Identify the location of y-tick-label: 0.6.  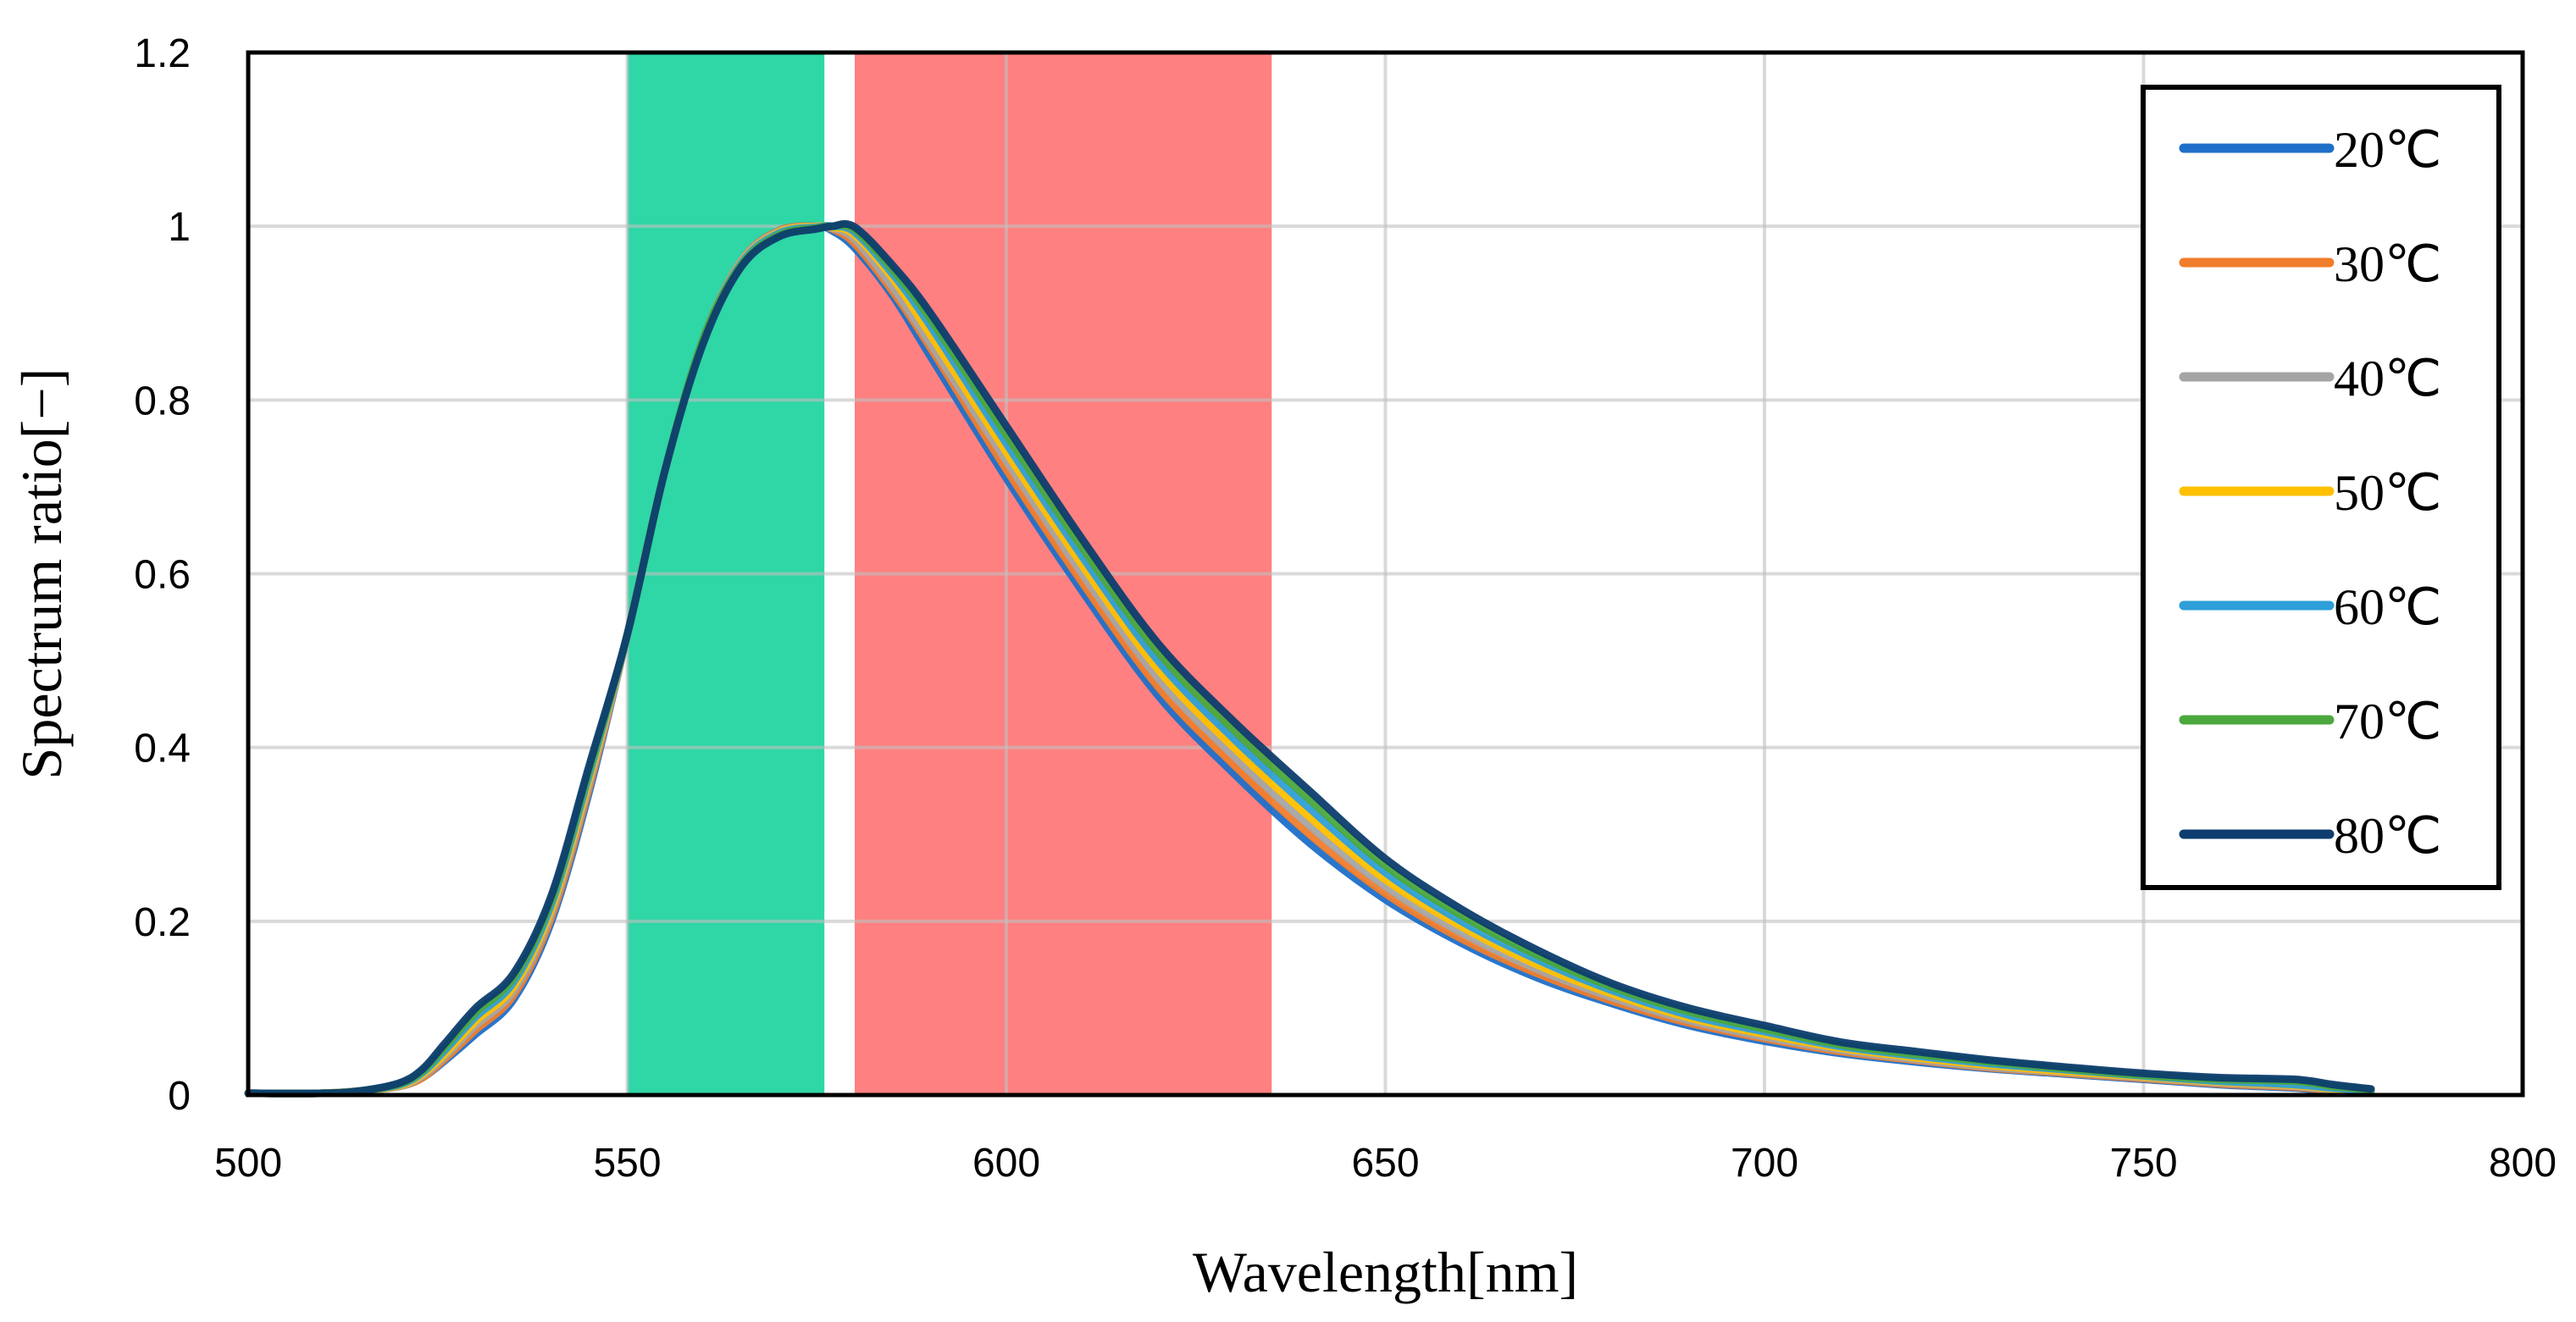
(162, 575).